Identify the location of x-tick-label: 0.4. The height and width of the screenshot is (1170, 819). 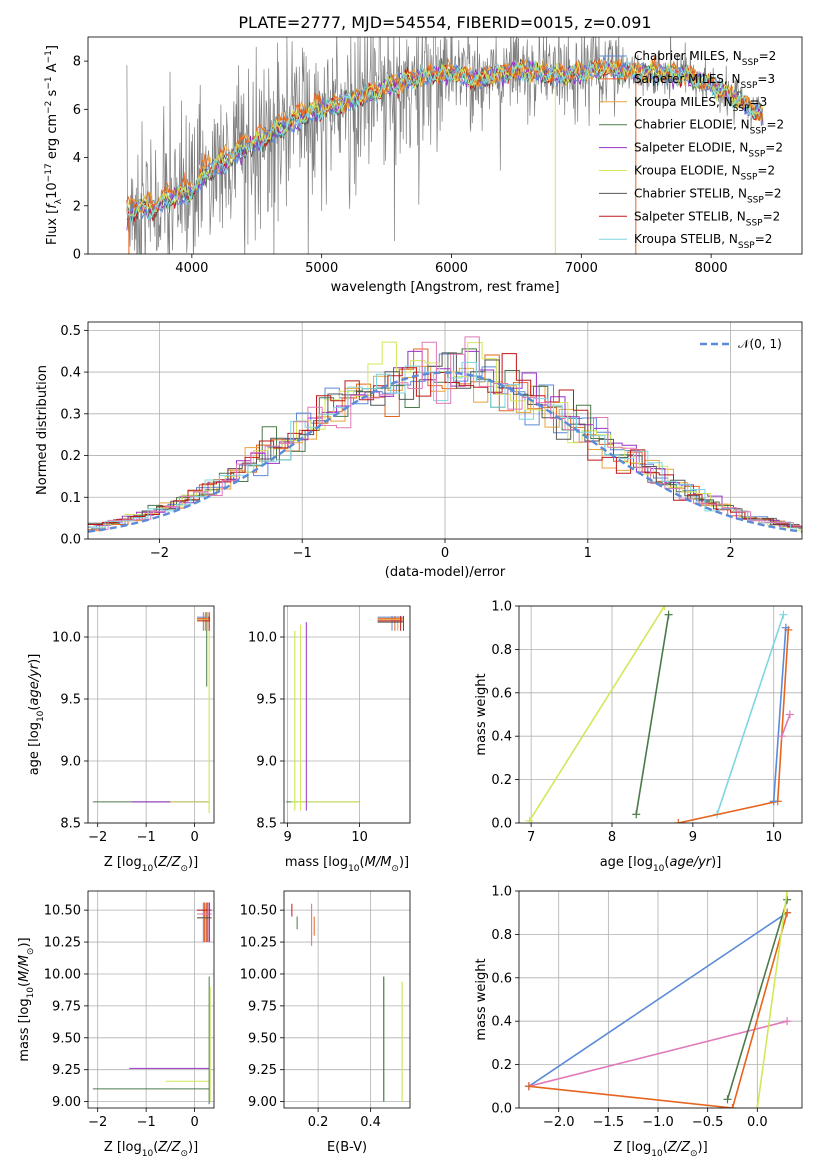
(370, 1122).